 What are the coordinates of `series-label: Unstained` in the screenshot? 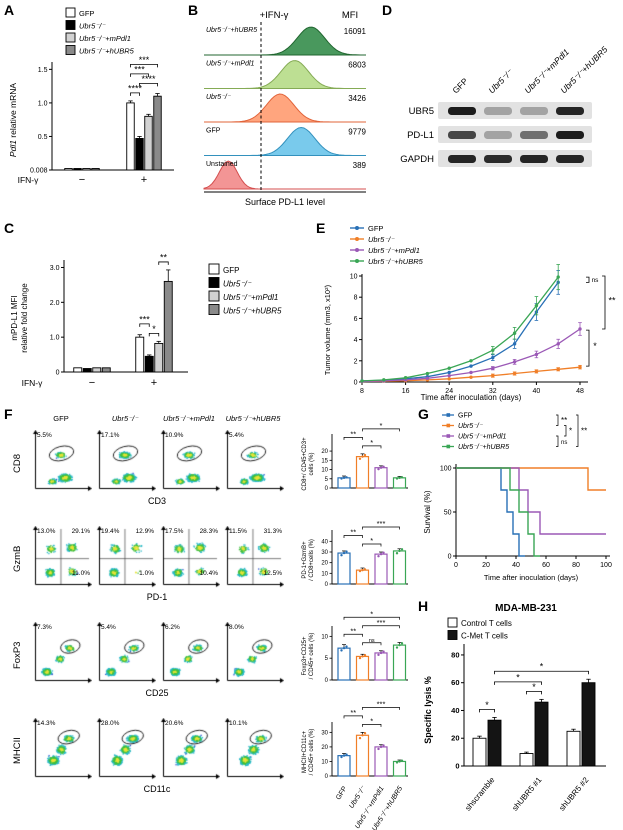 It's located at (222, 164).